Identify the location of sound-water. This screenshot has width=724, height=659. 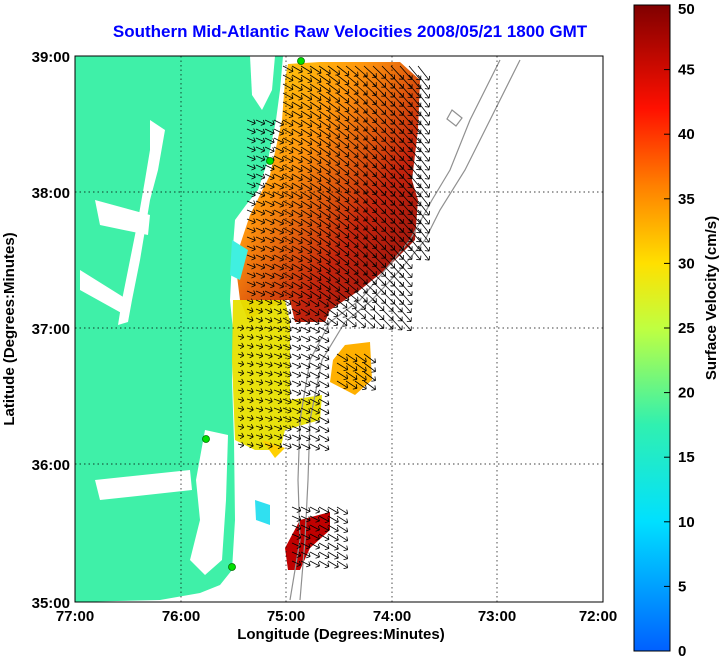
(209, 502).